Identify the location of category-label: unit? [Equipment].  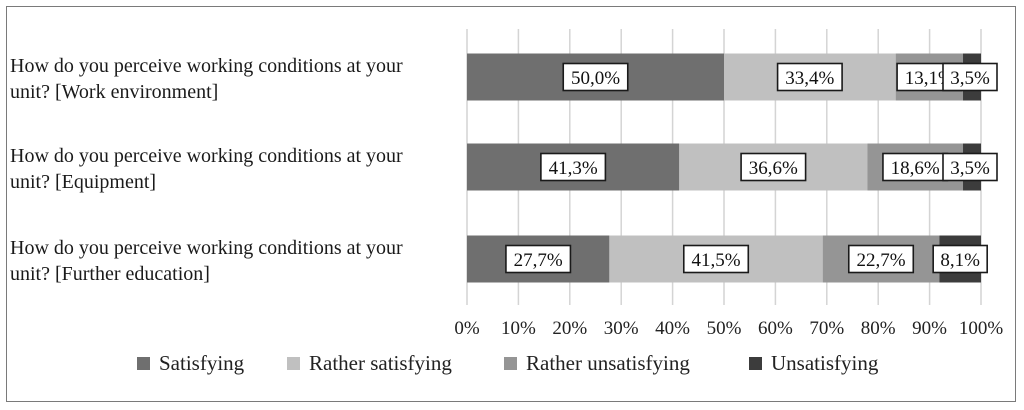
(83, 182).